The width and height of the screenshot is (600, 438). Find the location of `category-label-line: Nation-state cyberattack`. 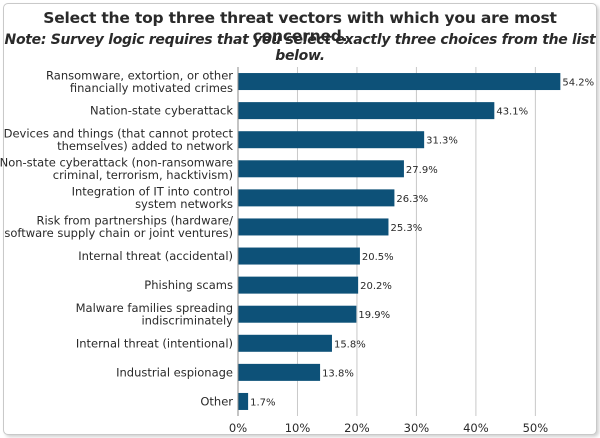

category-label-line: Nation-state cyberattack is located at coordinates (161, 111).